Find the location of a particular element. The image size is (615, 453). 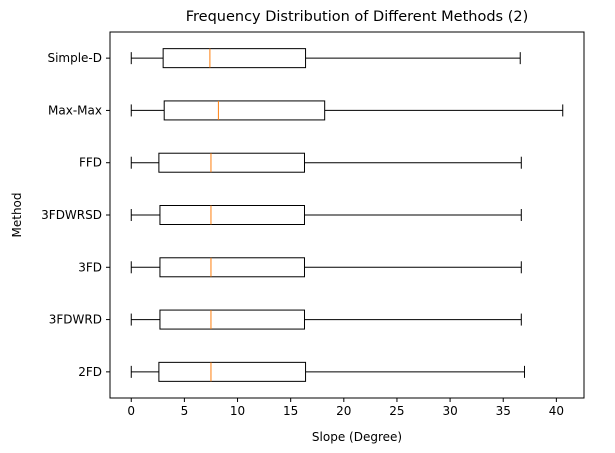

x-axis: 0 5 10 15 20 25 30 35 40 is located at coordinates (345, 408).